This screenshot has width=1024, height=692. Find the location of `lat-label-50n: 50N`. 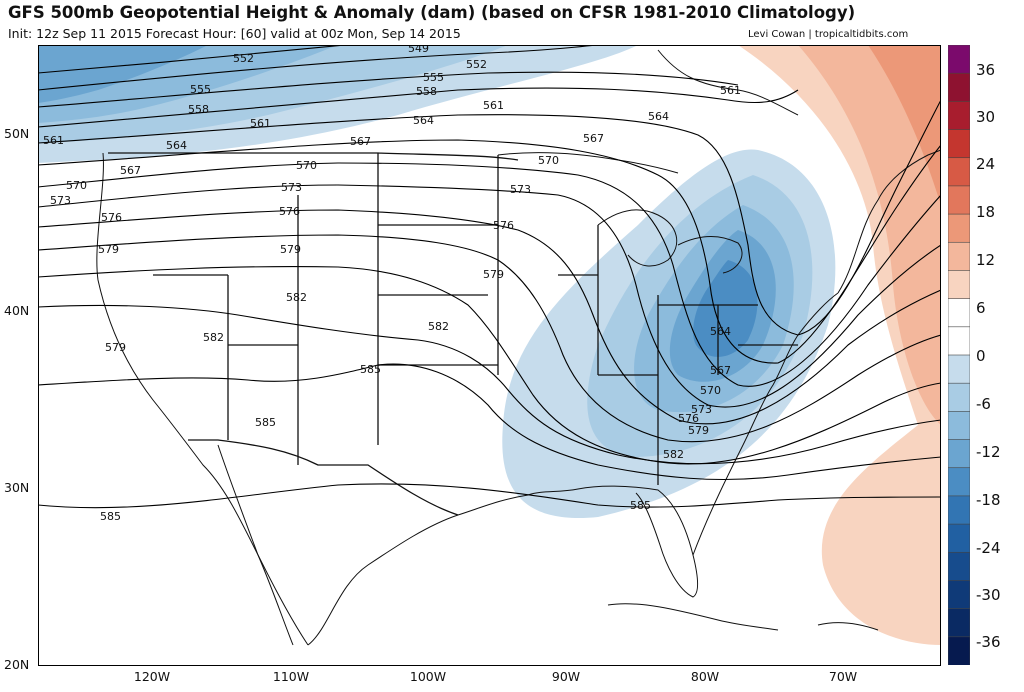

lat-label-50n: 50N is located at coordinates (17, 133).